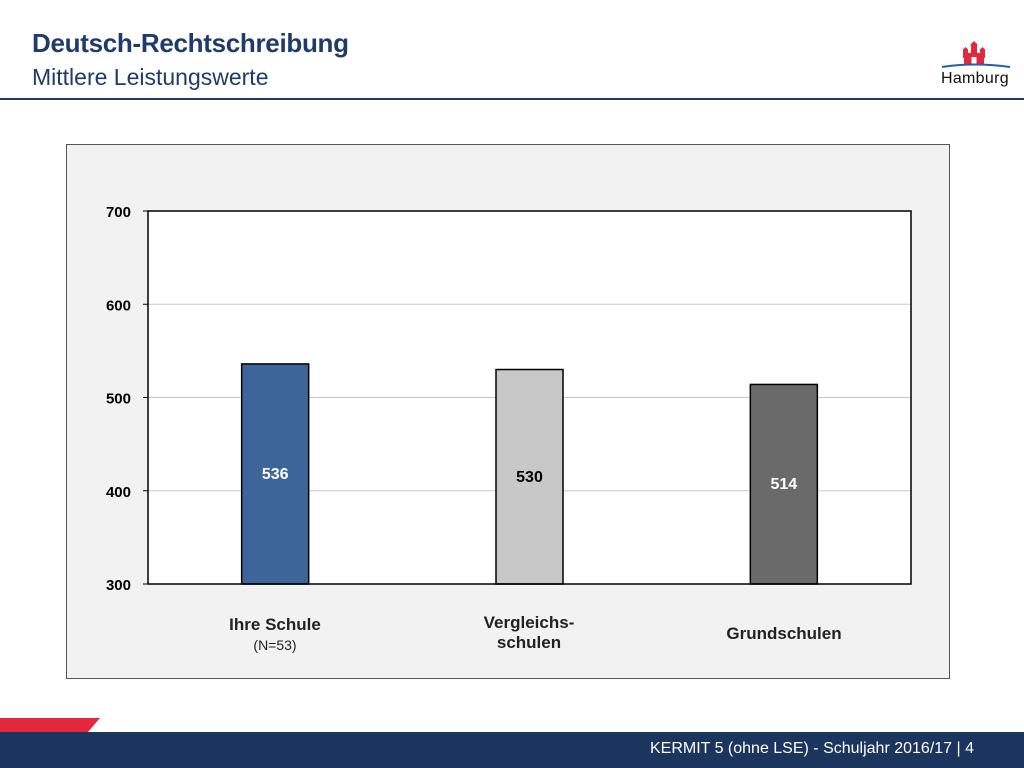  I want to click on category-label-text: Vergleichs-schulen, so click(529, 632).